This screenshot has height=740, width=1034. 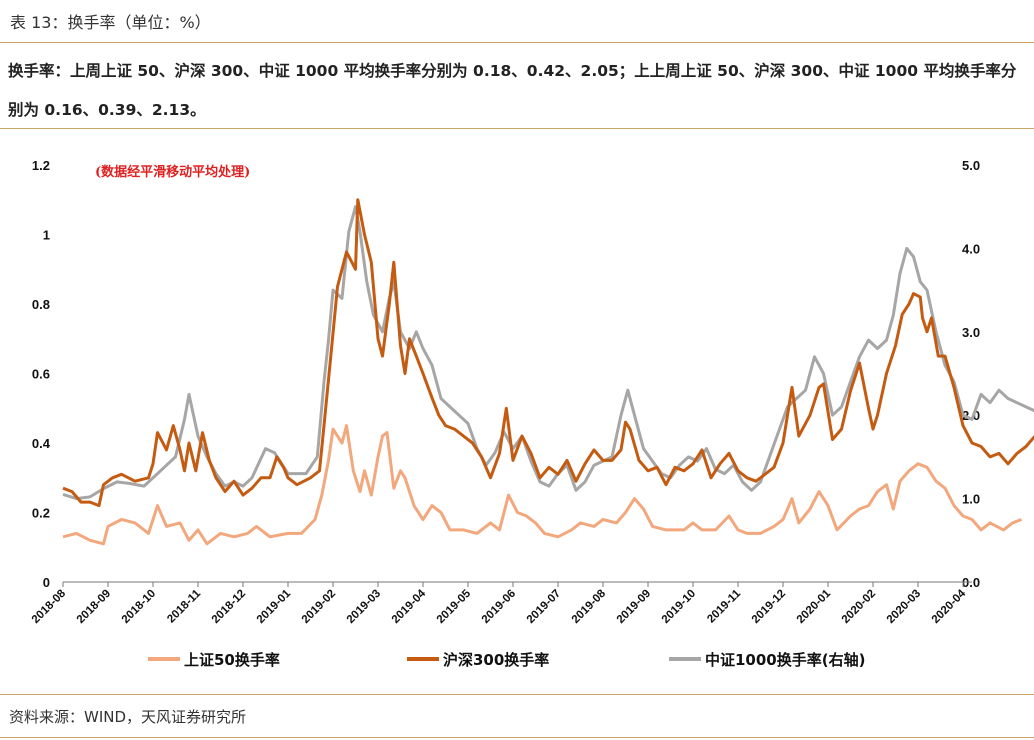 I want to click on x-tick-label: 2018-11, so click(x=184, y=606).